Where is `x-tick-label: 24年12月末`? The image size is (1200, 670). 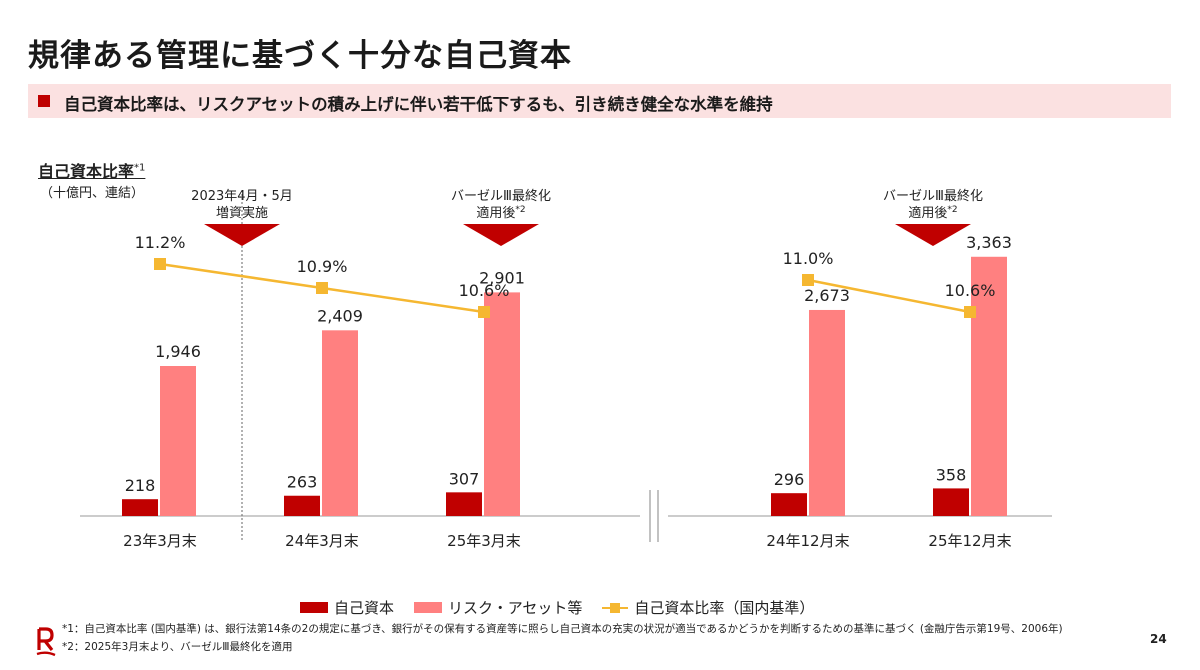
x-tick-label: 24年12月末 is located at coordinates (807, 541).